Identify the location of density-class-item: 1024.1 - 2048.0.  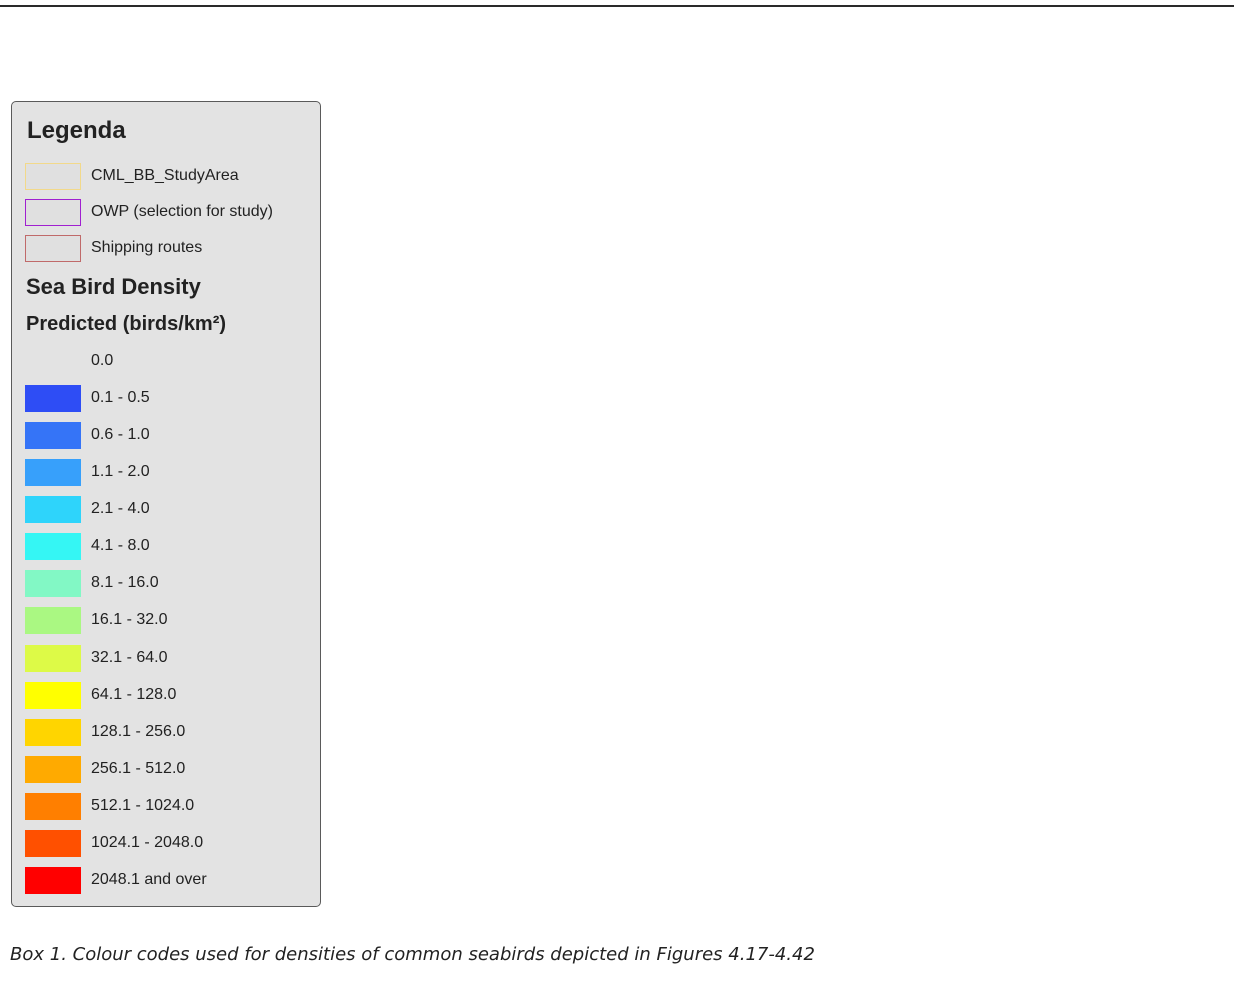
(170, 843).